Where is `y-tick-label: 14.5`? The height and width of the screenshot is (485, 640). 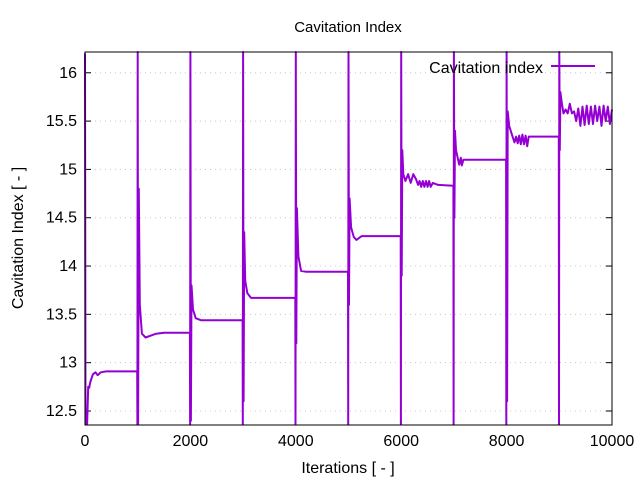 y-tick-label: 14.5 is located at coordinates (61, 218).